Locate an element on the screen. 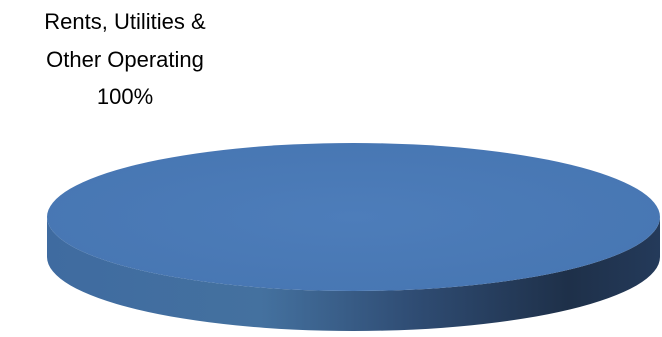 The image size is (662, 337). data-label-line-1: Rents, Utilities & is located at coordinates (125, 21).